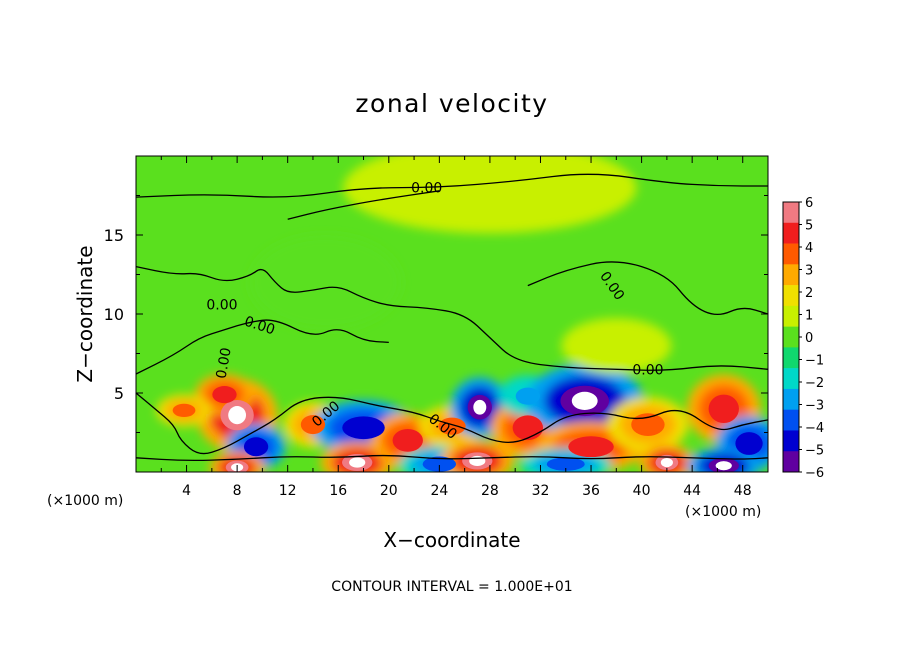 The height and width of the screenshot is (654, 904). I want to click on chart-title: zonal velocity, so click(451, 103).